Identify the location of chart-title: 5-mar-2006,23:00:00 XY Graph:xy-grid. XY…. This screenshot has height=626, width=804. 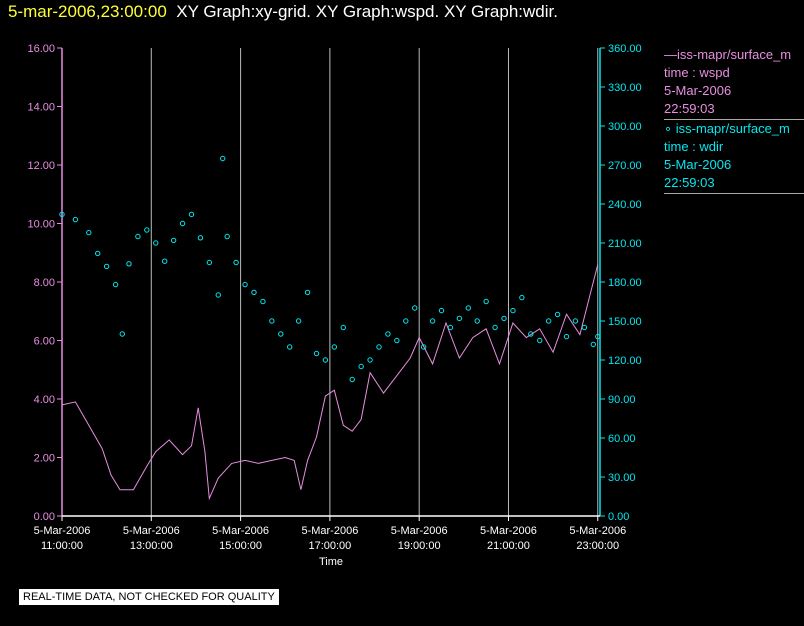
(283, 12).